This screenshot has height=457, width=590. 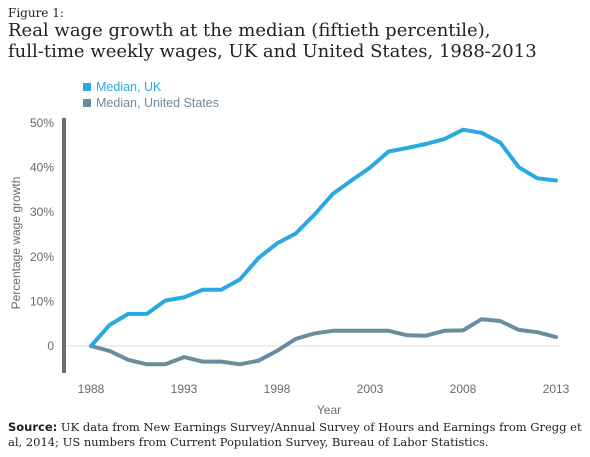 What do you see at coordinates (91, 389) in the screenshot?
I see `x-tick-label: 1988` at bounding box center [91, 389].